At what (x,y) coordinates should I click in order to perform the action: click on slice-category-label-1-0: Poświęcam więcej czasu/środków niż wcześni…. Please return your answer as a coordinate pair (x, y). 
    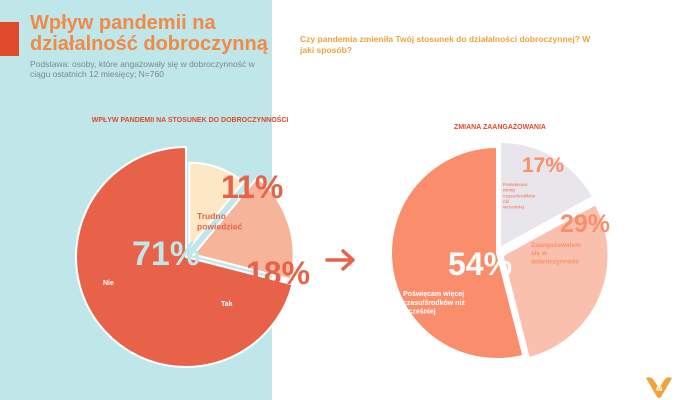
    Looking at the image, I should click on (433, 303).